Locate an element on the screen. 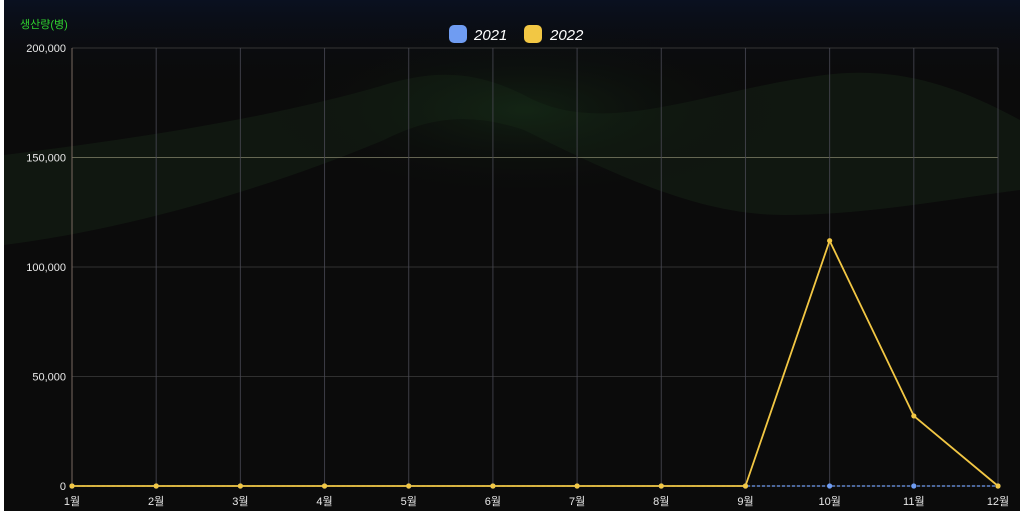  x-tick-label: 1월 is located at coordinates (72, 501).